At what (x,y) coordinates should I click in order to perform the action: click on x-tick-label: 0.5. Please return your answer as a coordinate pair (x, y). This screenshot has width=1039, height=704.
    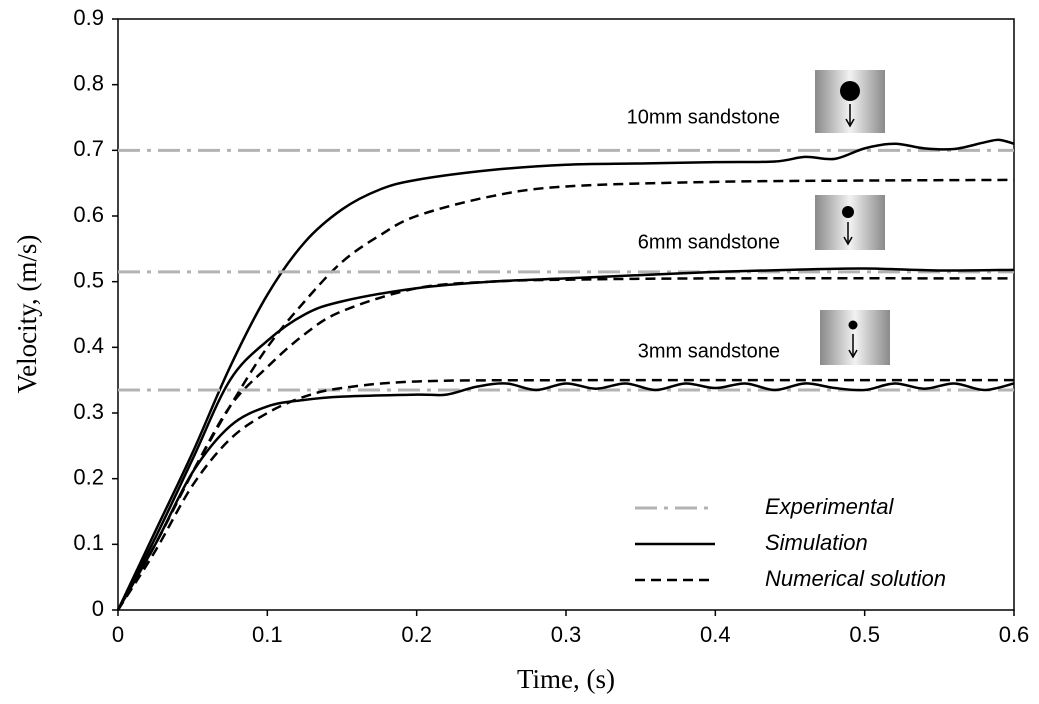
    Looking at the image, I should click on (864, 634).